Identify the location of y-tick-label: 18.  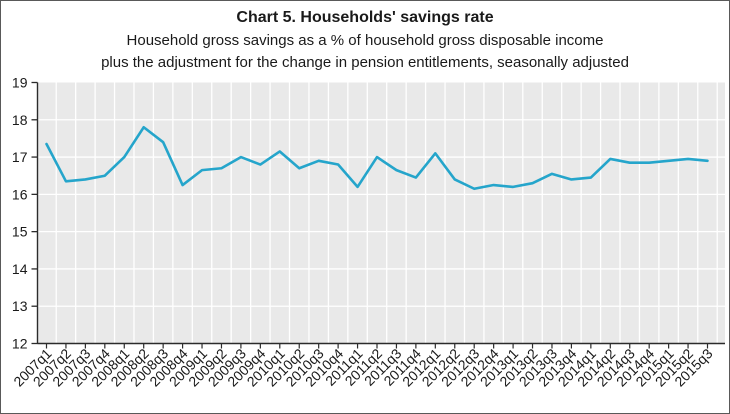
(20, 120).